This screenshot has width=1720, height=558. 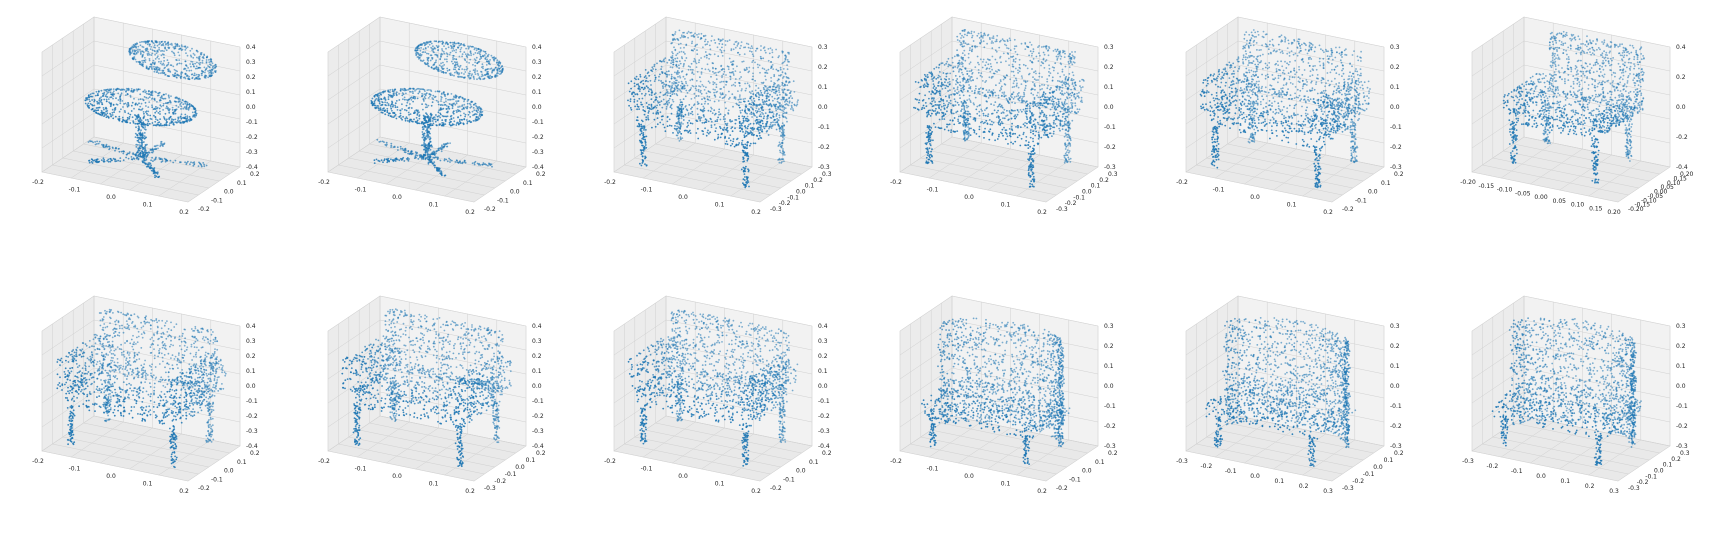 What do you see at coordinates (503, 200) in the screenshot?
I see `y-tick-label: -0.1` at bounding box center [503, 200].